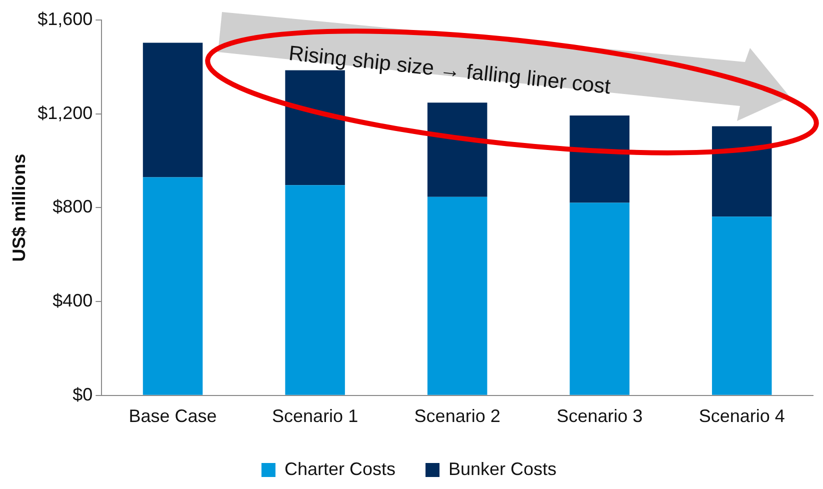 The height and width of the screenshot is (489, 823). What do you see at coordinates (599, 416) in the screenshot?
I see `x-tick-label: Scenario 3` at bounding box center [599, 416].